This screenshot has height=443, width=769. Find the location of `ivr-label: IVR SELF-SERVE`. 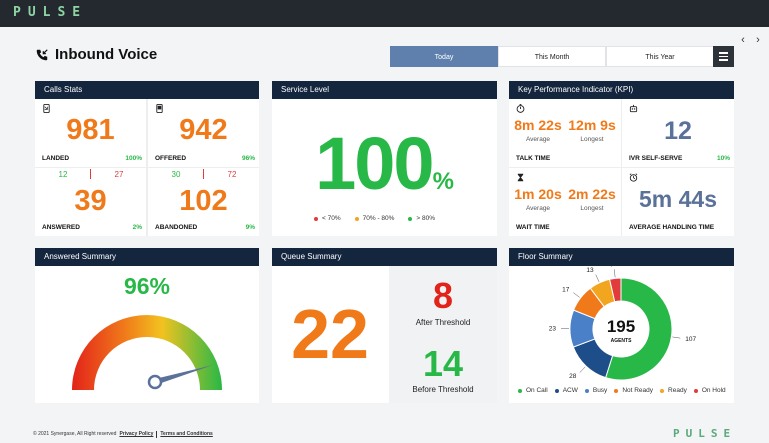

ivr-label: IVR SELF-SERVE is located at coordinates (656, 158).